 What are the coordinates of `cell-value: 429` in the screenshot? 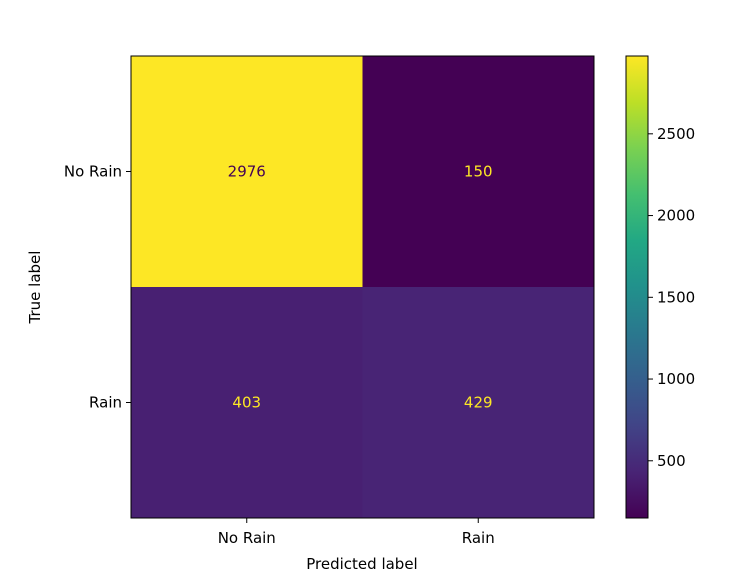 It's located at (478, 403).